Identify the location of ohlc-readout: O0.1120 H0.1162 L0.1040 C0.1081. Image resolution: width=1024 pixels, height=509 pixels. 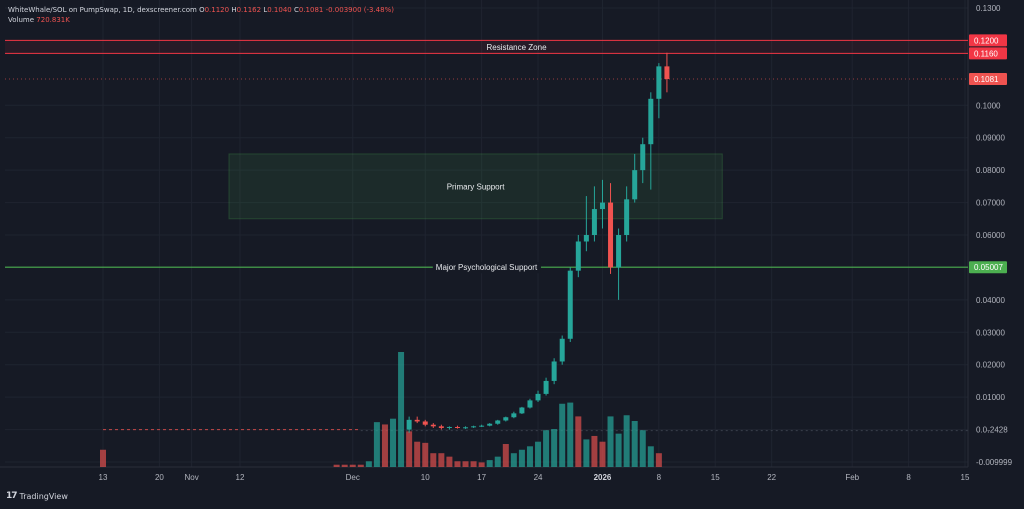
(262, 10).